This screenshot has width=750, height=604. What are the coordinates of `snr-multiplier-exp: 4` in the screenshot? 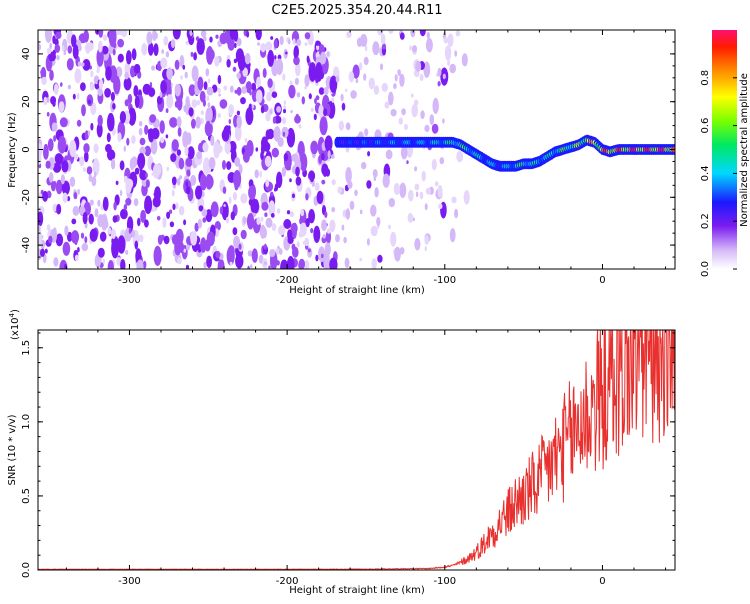 It's located at (12, 314).